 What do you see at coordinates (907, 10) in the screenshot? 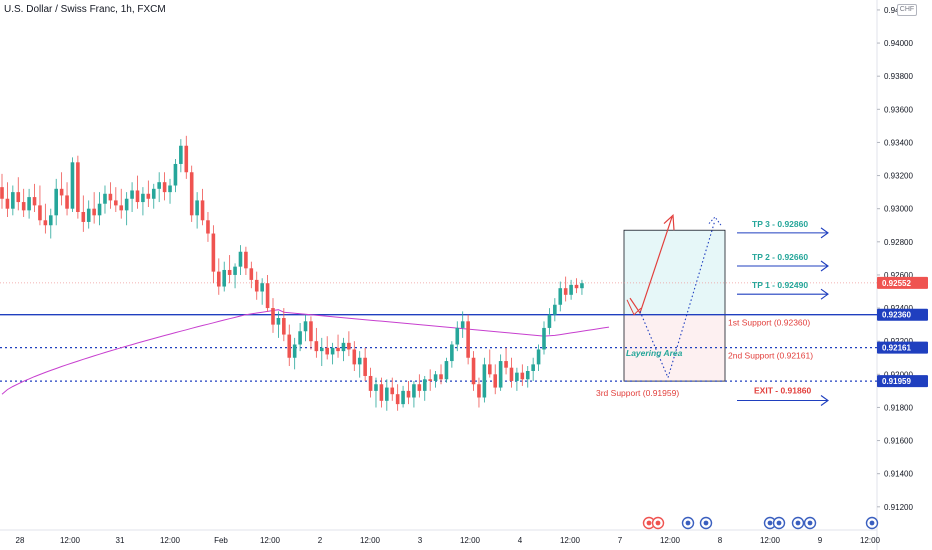
I see `currency-badge: CHF` at bounding box center [907, 10].